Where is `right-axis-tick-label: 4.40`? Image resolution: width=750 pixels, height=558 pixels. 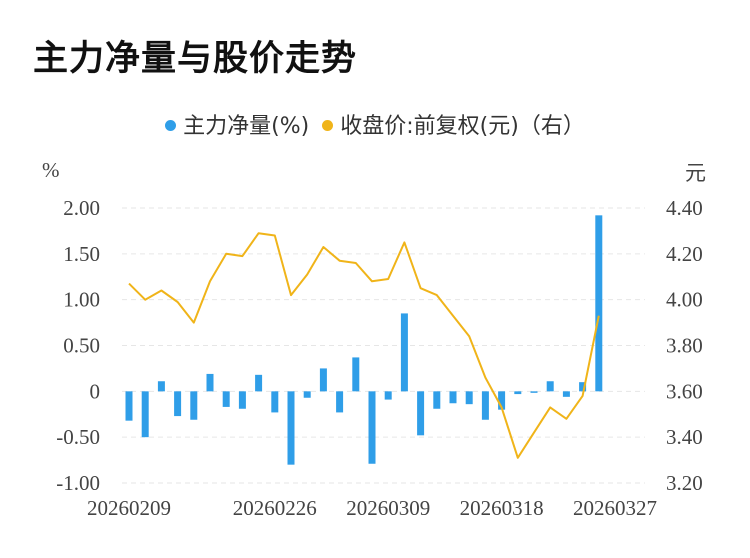
right-axis-tick-label: 4.40 is located at coordinates (684, 208).